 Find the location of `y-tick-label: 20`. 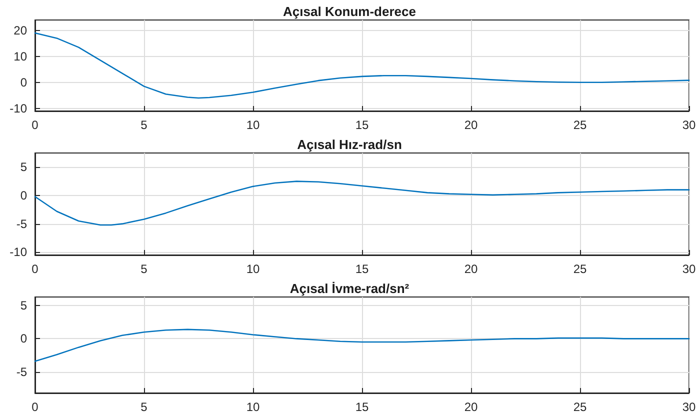

y-tick-label: 20 is located at coordinates (21, 30).